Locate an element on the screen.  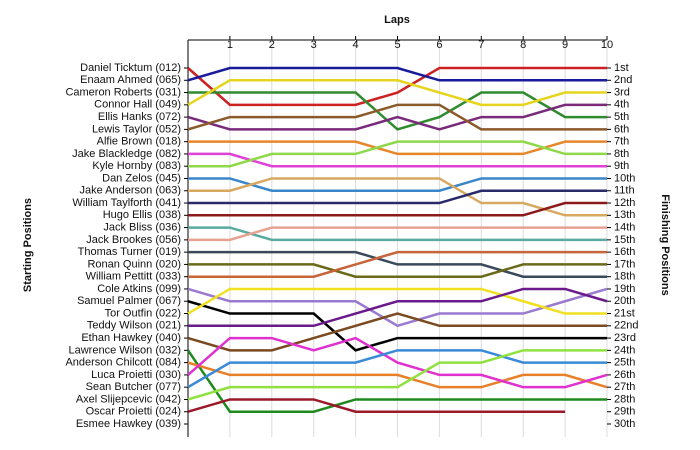
y-tick-label: Ellis Hanks (072) is located at coordinates (139, 117).